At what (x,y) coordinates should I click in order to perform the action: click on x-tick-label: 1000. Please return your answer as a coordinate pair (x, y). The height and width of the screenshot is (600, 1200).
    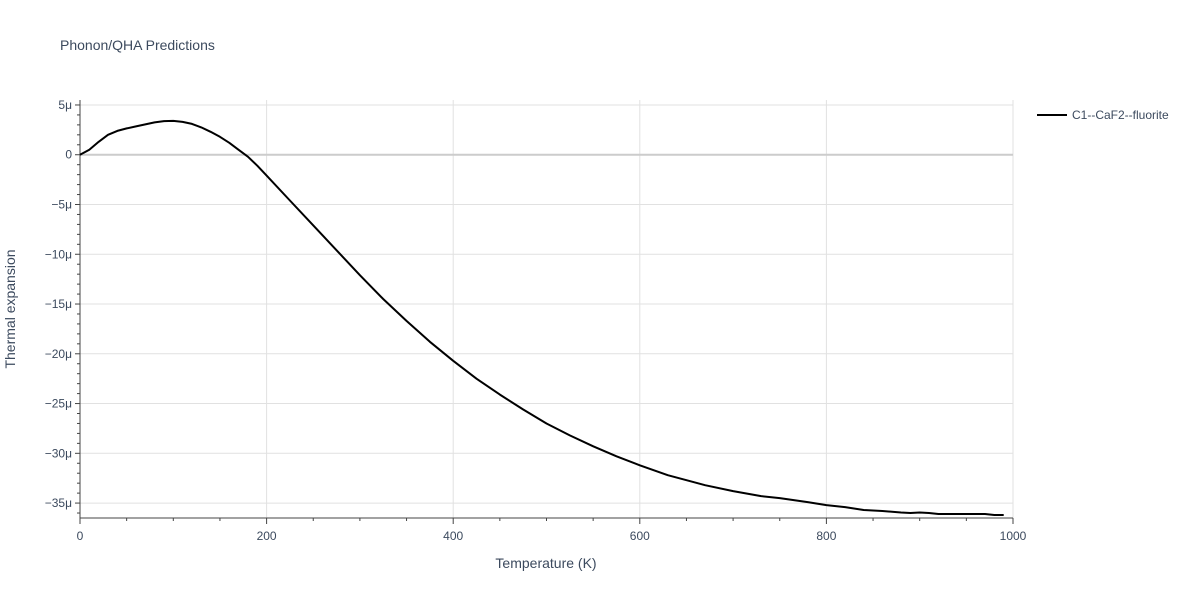
    Looking at the image, I should click on (1013, 536).